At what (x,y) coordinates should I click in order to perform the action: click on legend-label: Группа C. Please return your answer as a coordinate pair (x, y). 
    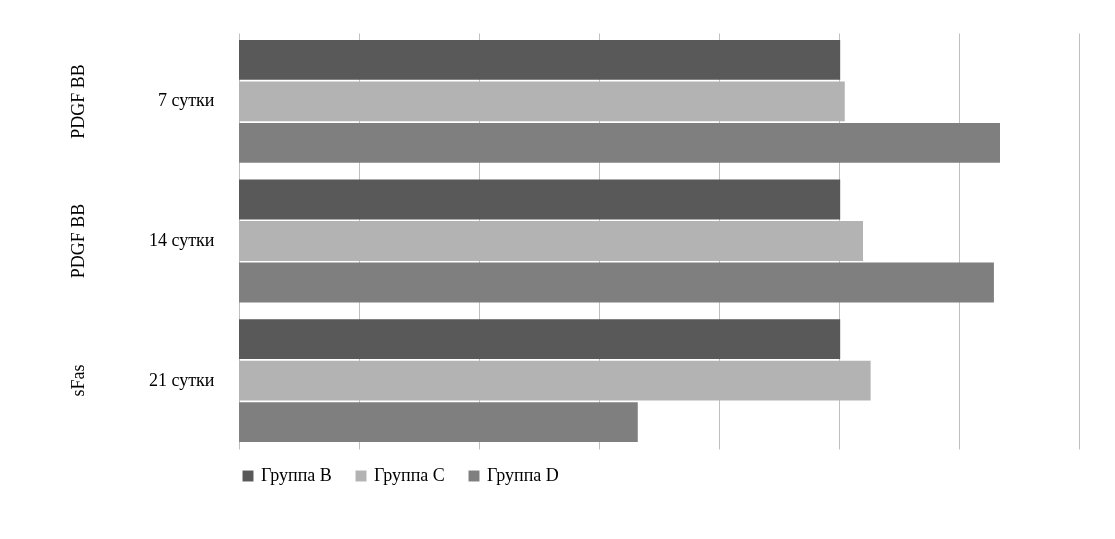
    Looking at the image, I should click on (409, 475).